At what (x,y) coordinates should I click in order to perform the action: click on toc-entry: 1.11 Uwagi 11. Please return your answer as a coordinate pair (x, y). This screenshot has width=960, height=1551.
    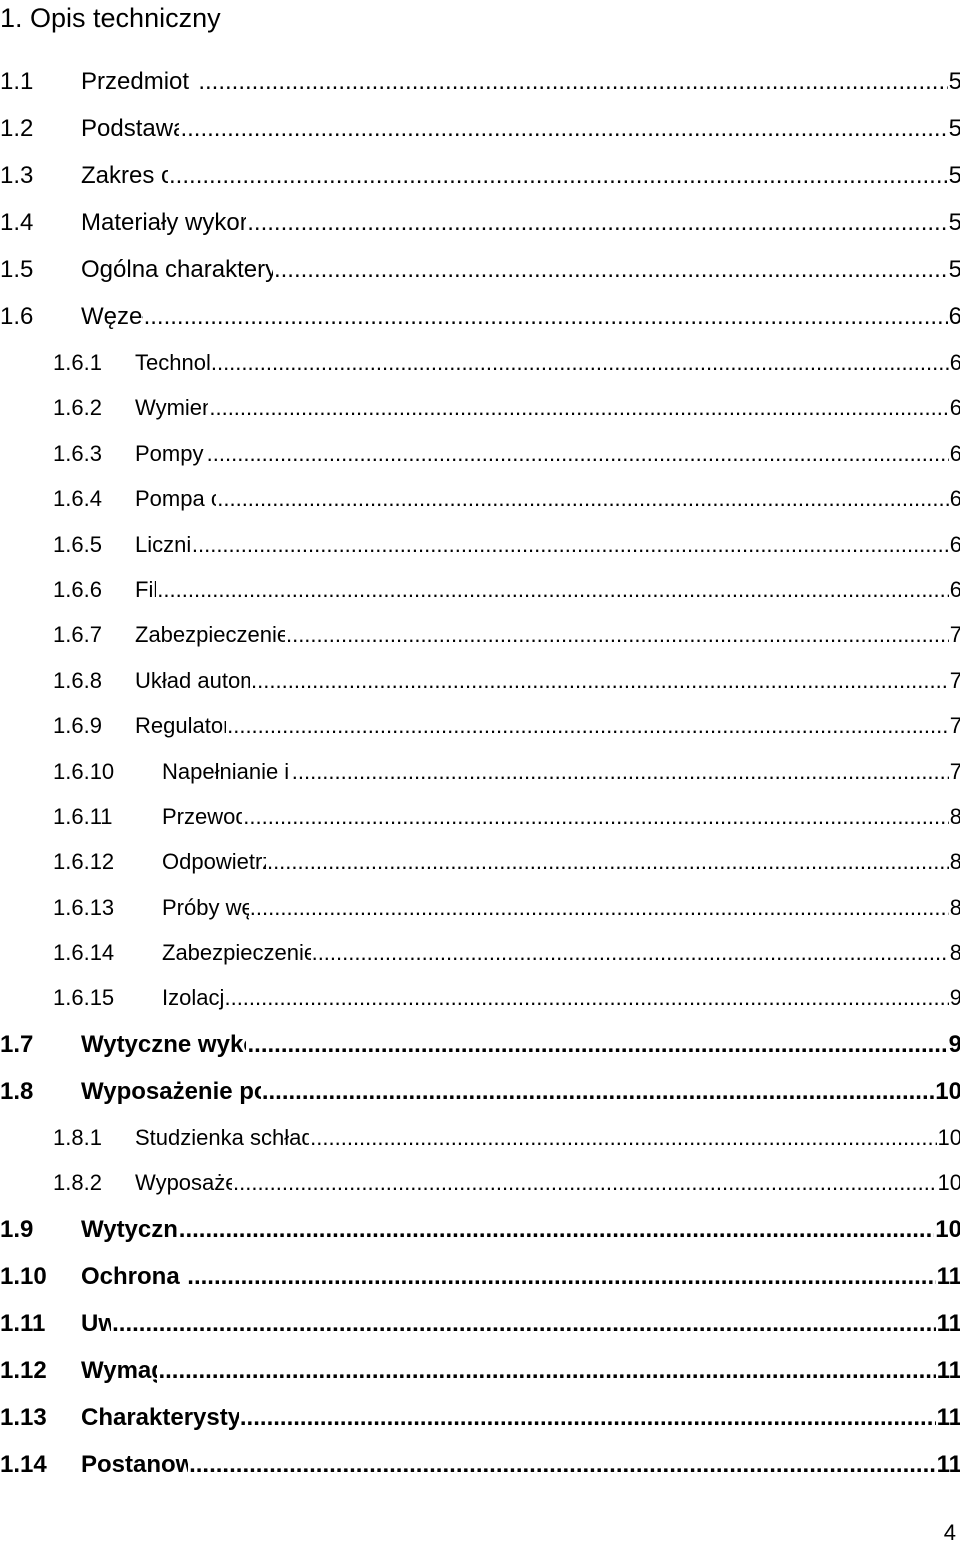
    Looking at the image, I should click on (480, 1323).